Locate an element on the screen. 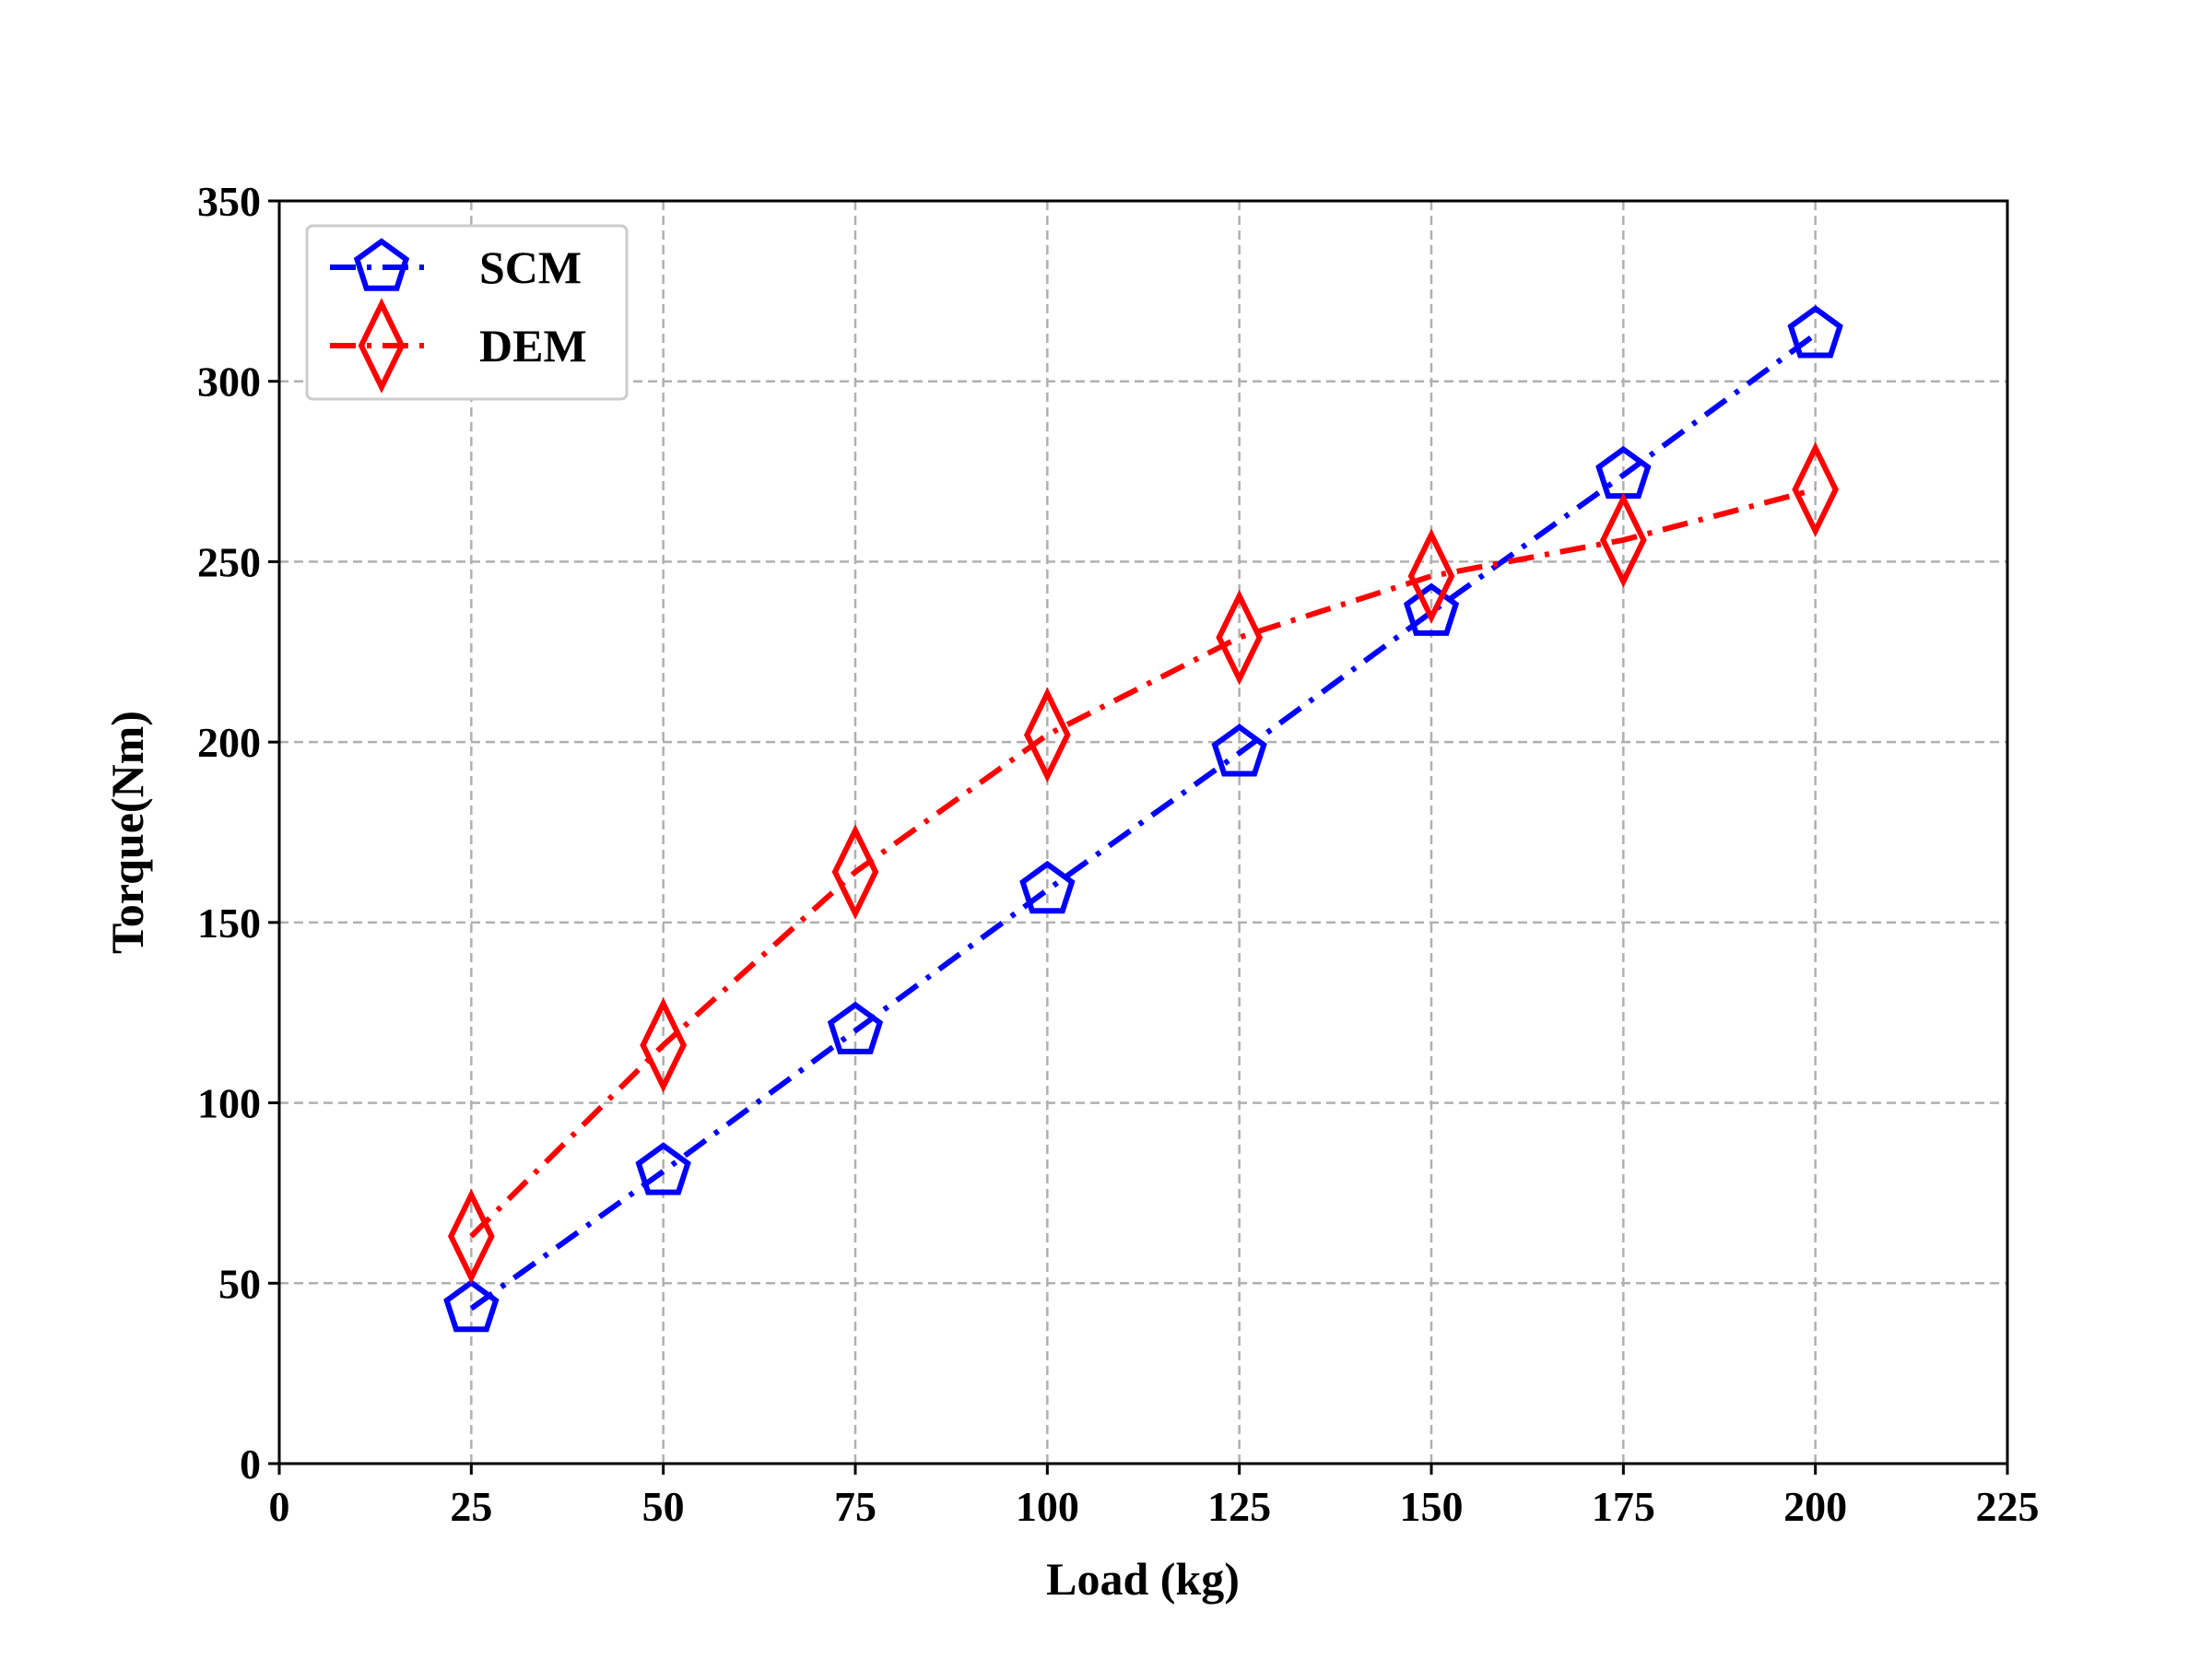 This screenshot has height=1659, width=2212. y-tick-label: 250 is located at coordinates (229, 561).